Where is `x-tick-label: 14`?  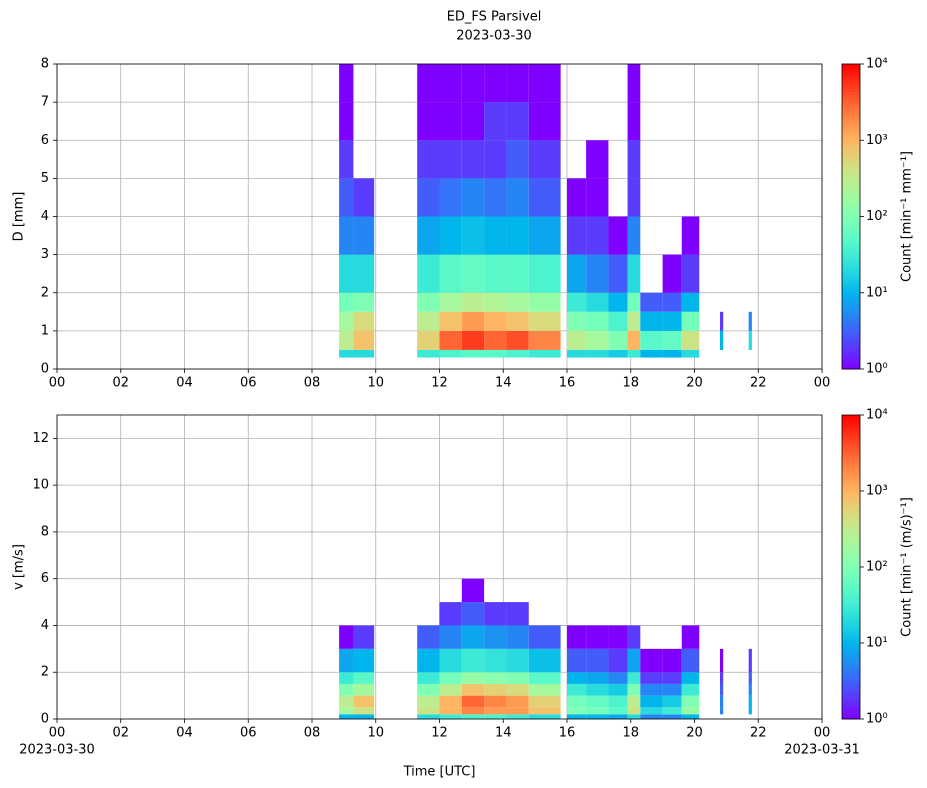 x-tick-label: 14 is located at coordinates (503, 733).